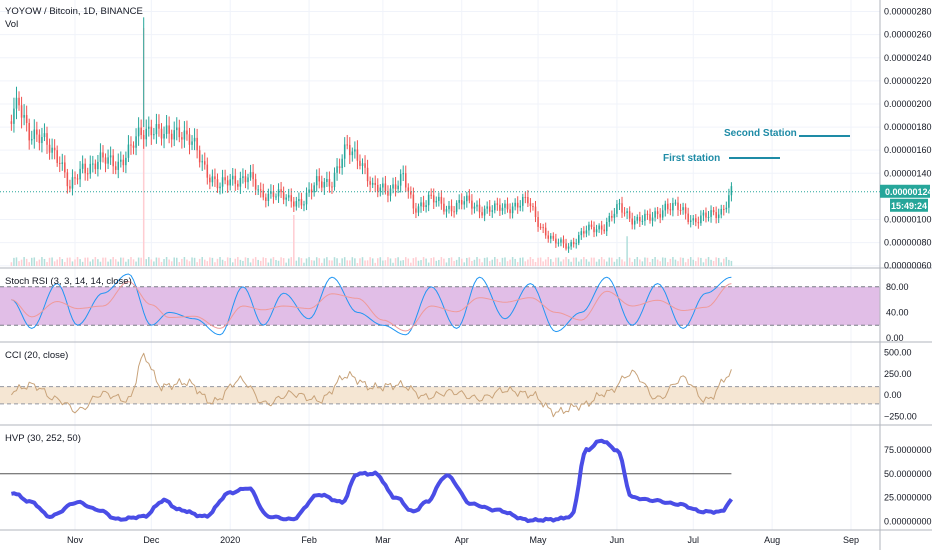 Image resolution: width=932 pixels, height=550 pixels. I want to click on stoch-d-line, so click(371, 306).